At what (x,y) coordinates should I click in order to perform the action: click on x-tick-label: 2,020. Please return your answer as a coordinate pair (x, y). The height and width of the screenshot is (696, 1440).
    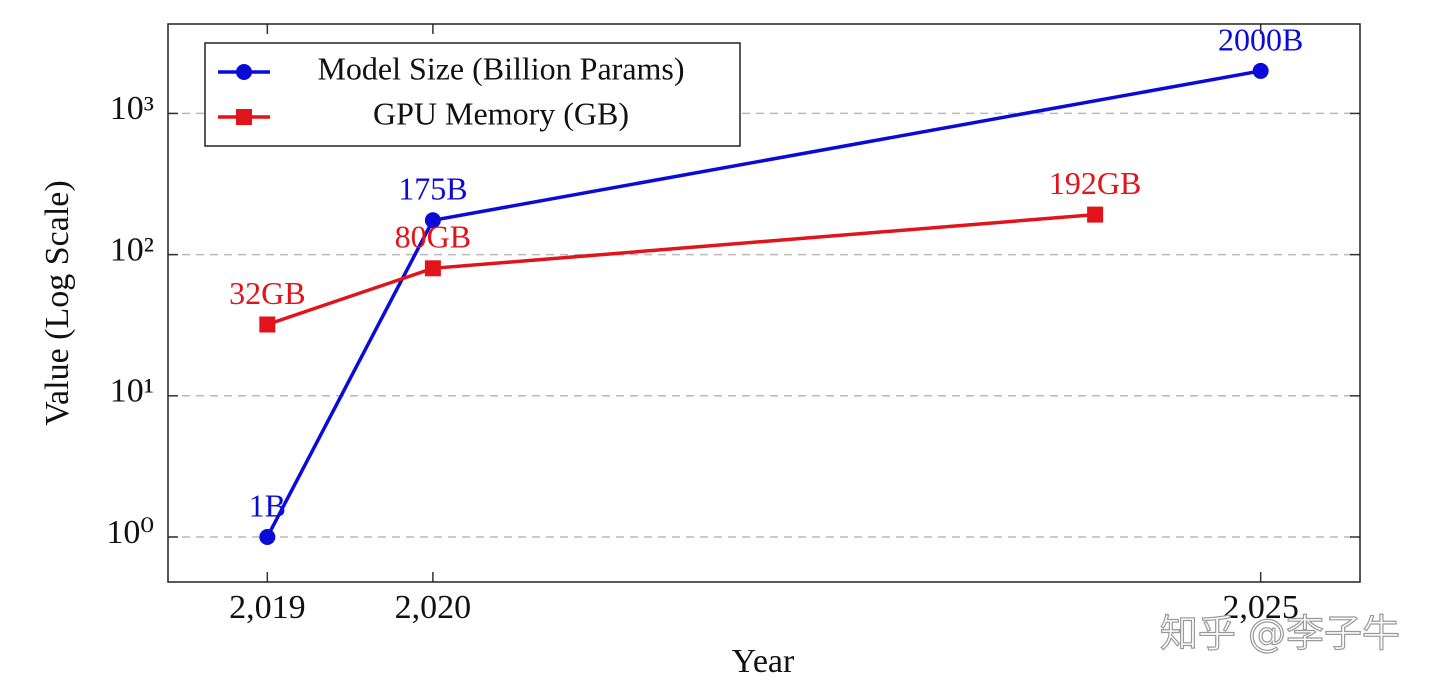
    Looking at the image, I should click on (433, 607).